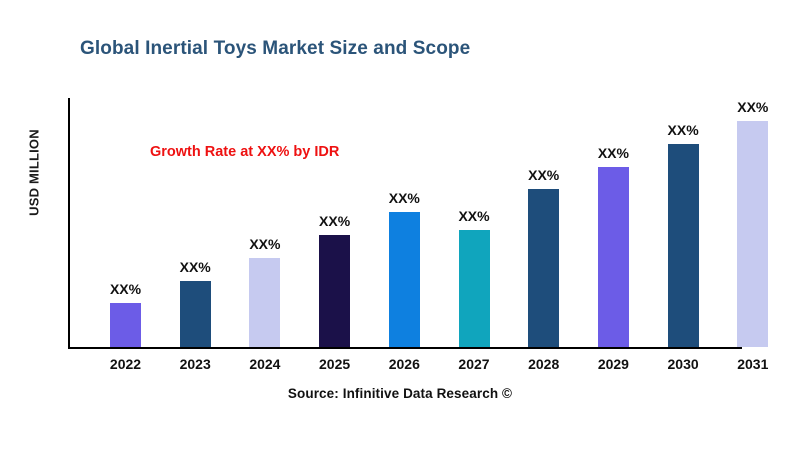 The width and height of the screenshot is (800, 450). What do you see at coordinates (125, 325) in the screenshot?
I see `bar-2022` at bounding box center [125, 325].